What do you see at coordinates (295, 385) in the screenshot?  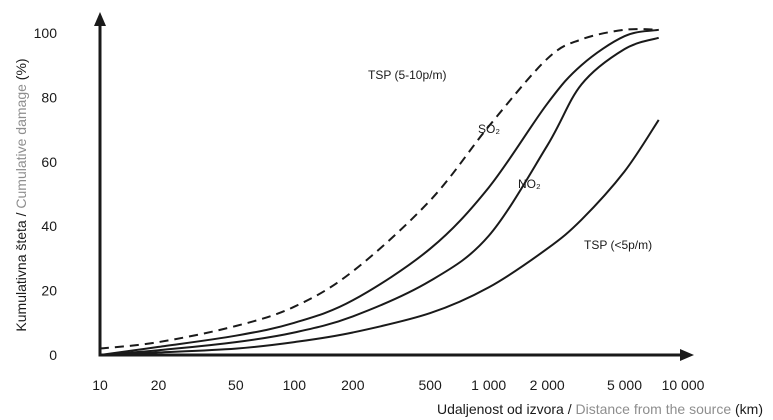 I see `x-tick-label: 100` at bounding box center [295, 385].